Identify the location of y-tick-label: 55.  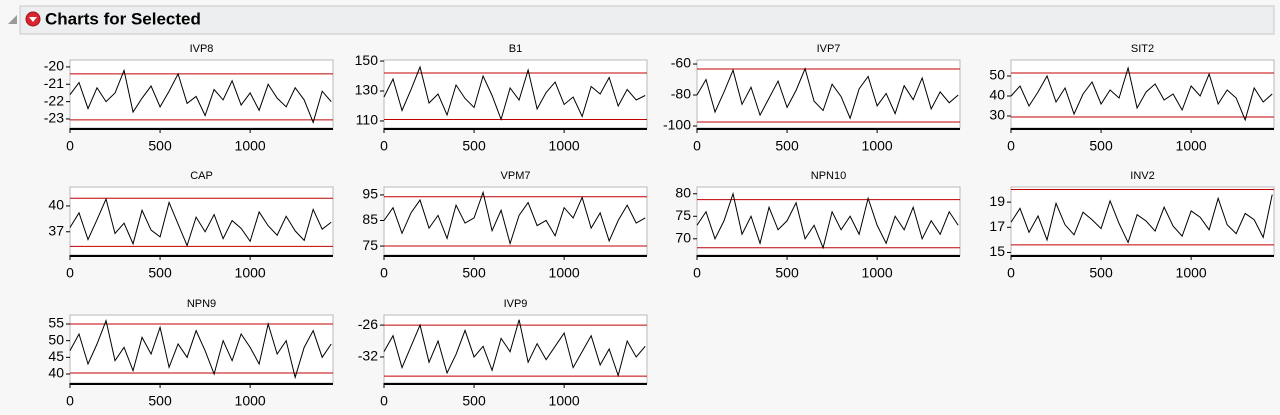
(56, 323).